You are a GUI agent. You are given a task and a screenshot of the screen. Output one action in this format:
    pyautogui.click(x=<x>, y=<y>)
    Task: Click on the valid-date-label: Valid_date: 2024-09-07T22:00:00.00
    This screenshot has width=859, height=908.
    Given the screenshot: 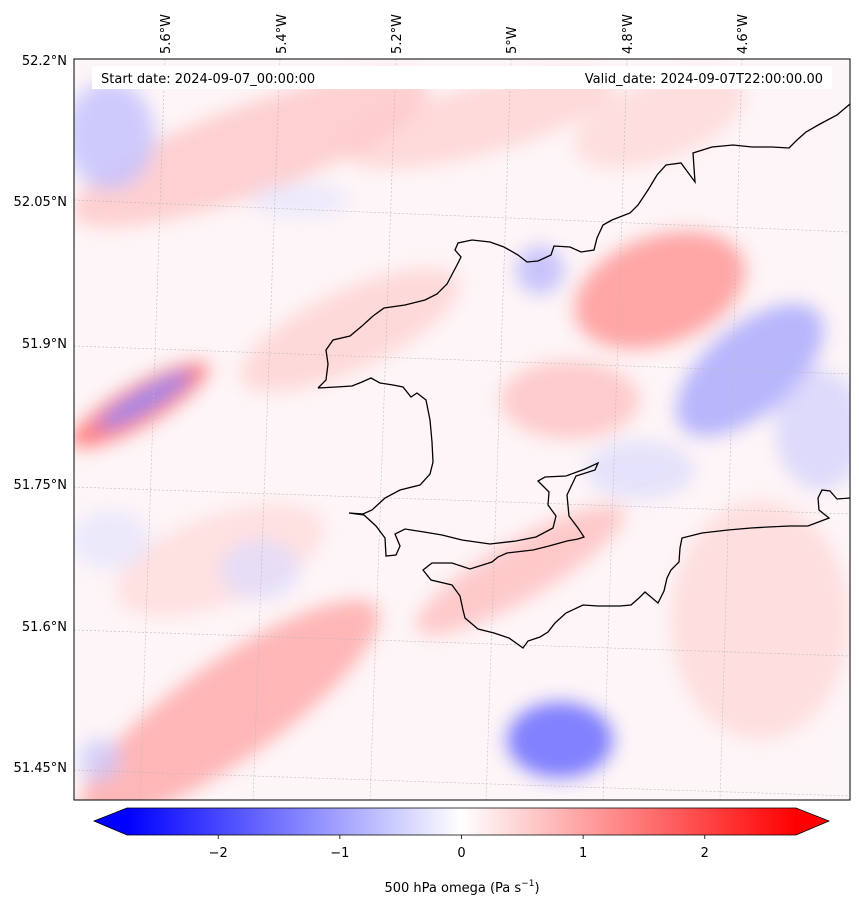 What is the action you would take?
    pyautogui.click(x=704, y=79)
    